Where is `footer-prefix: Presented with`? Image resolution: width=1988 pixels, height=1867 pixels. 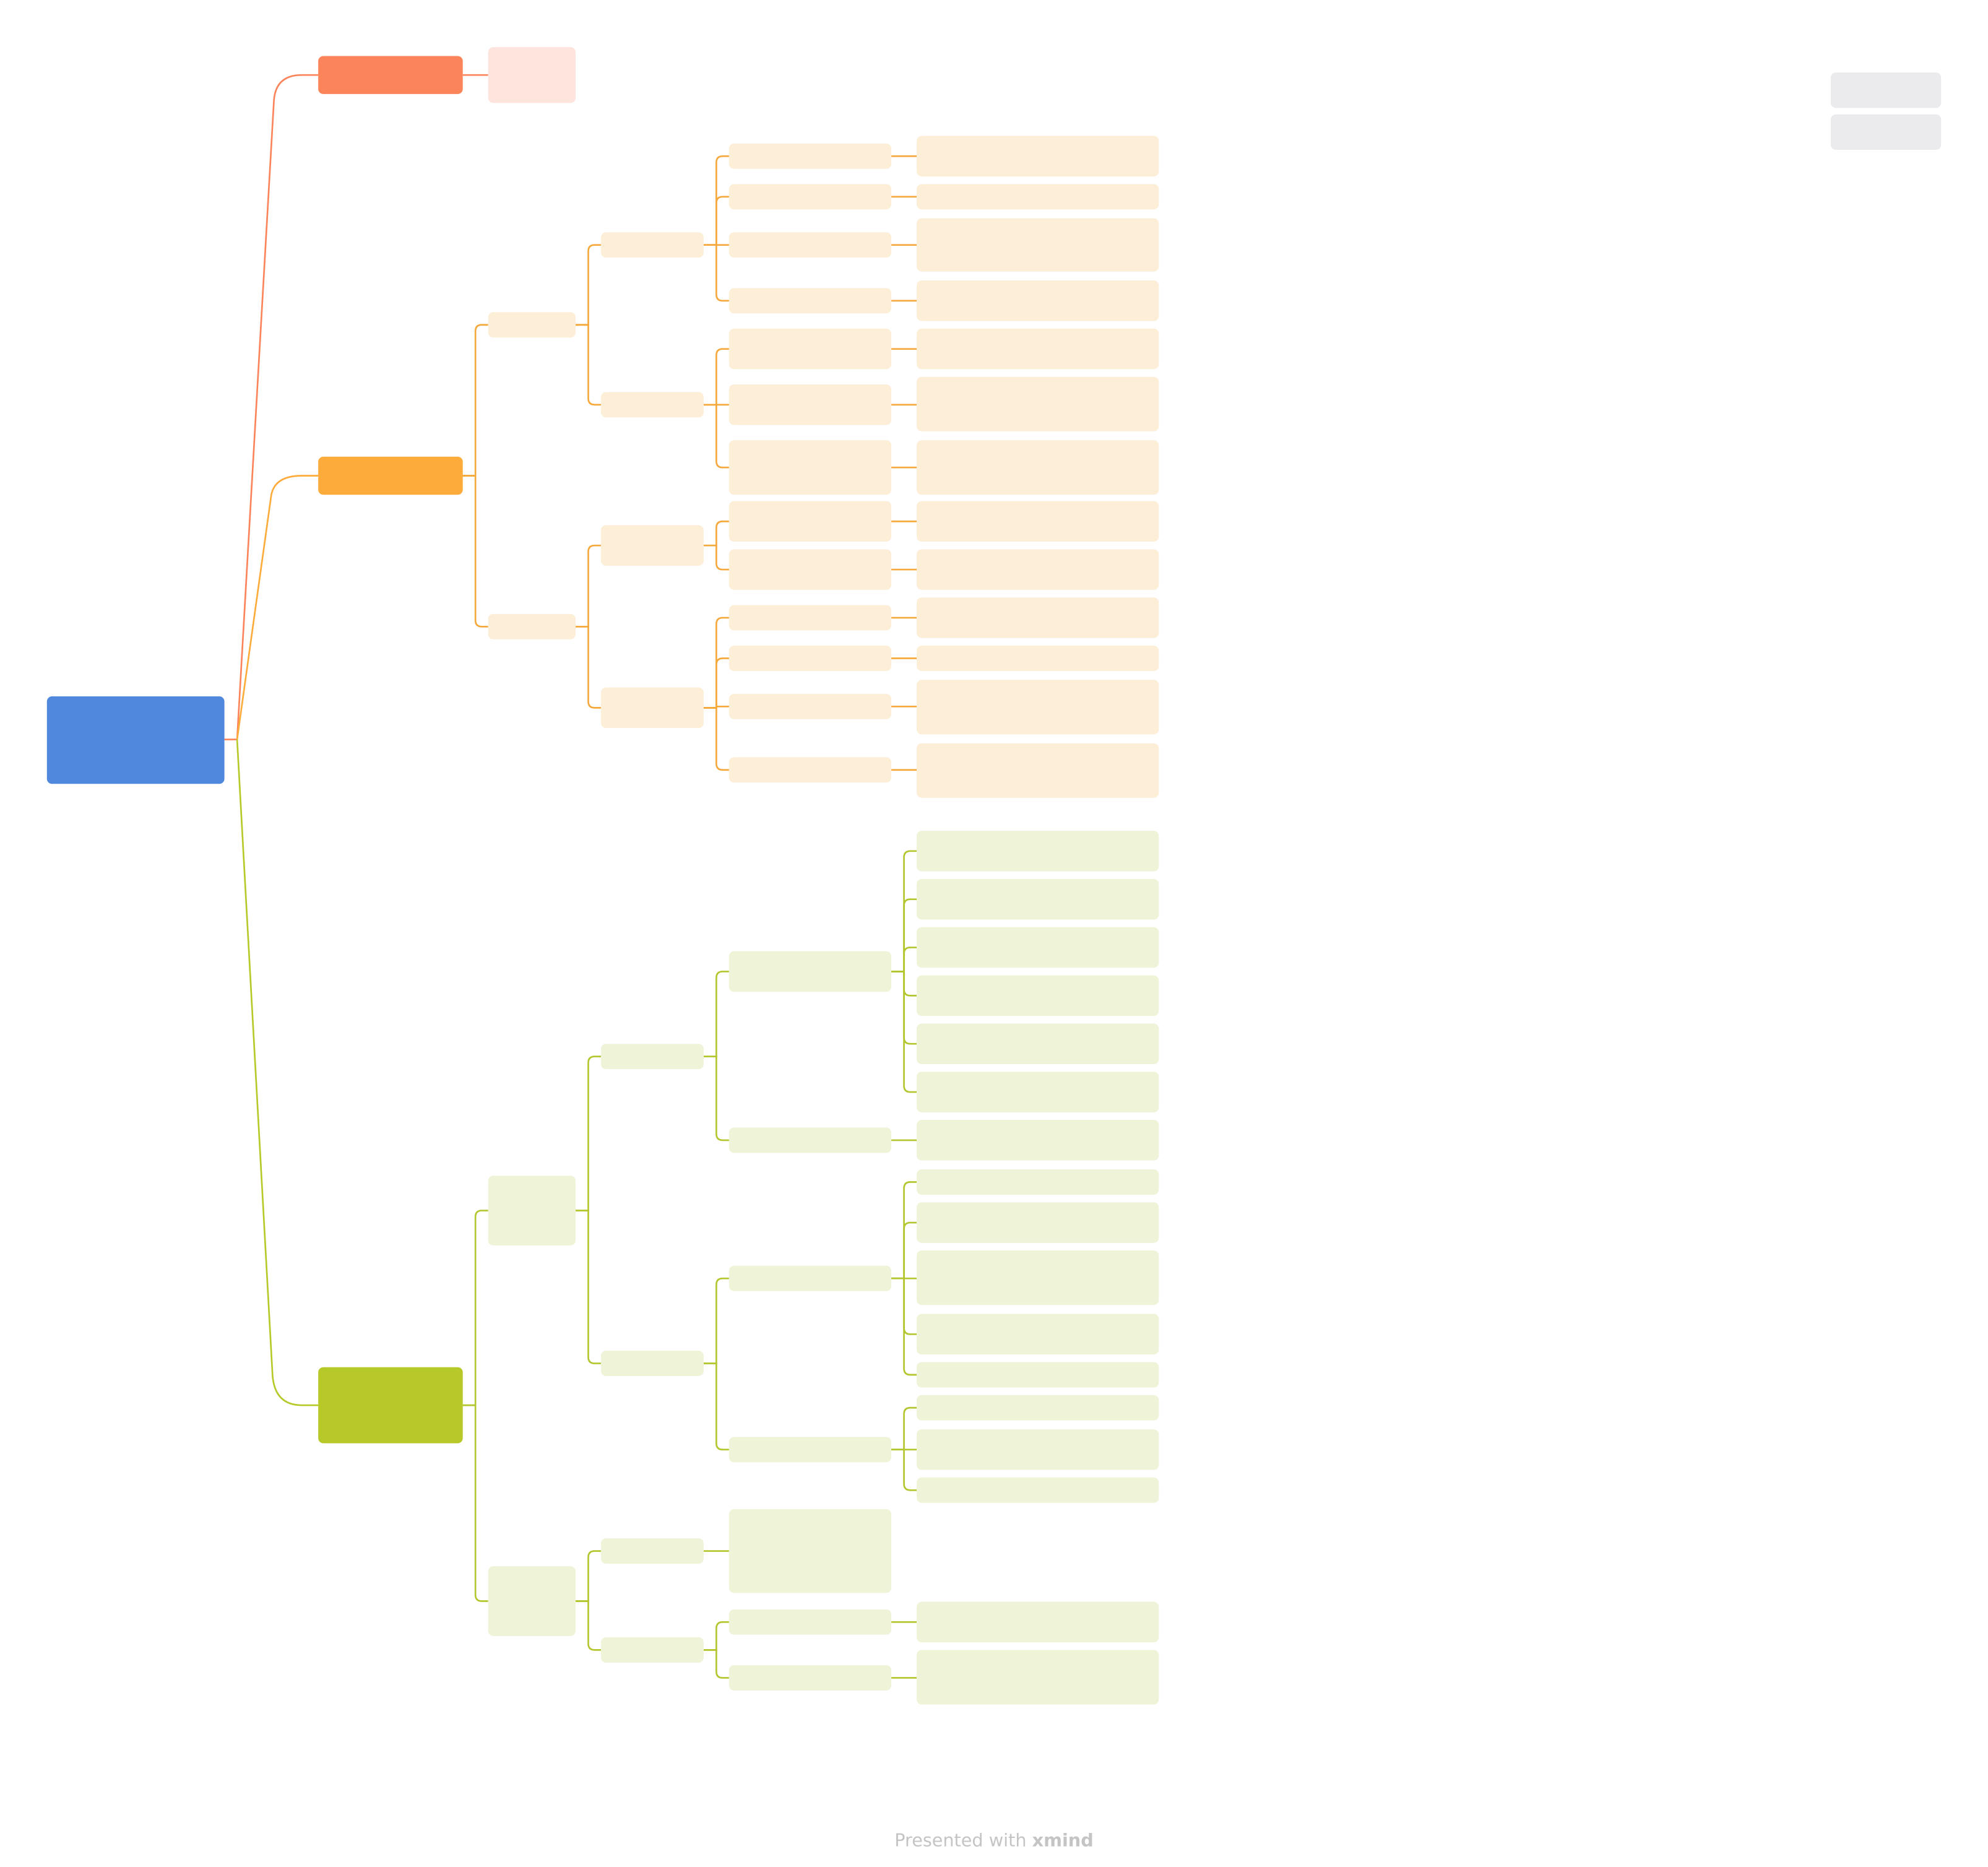
footer-prefix: Presented with is located at coordinates (960, 1840).